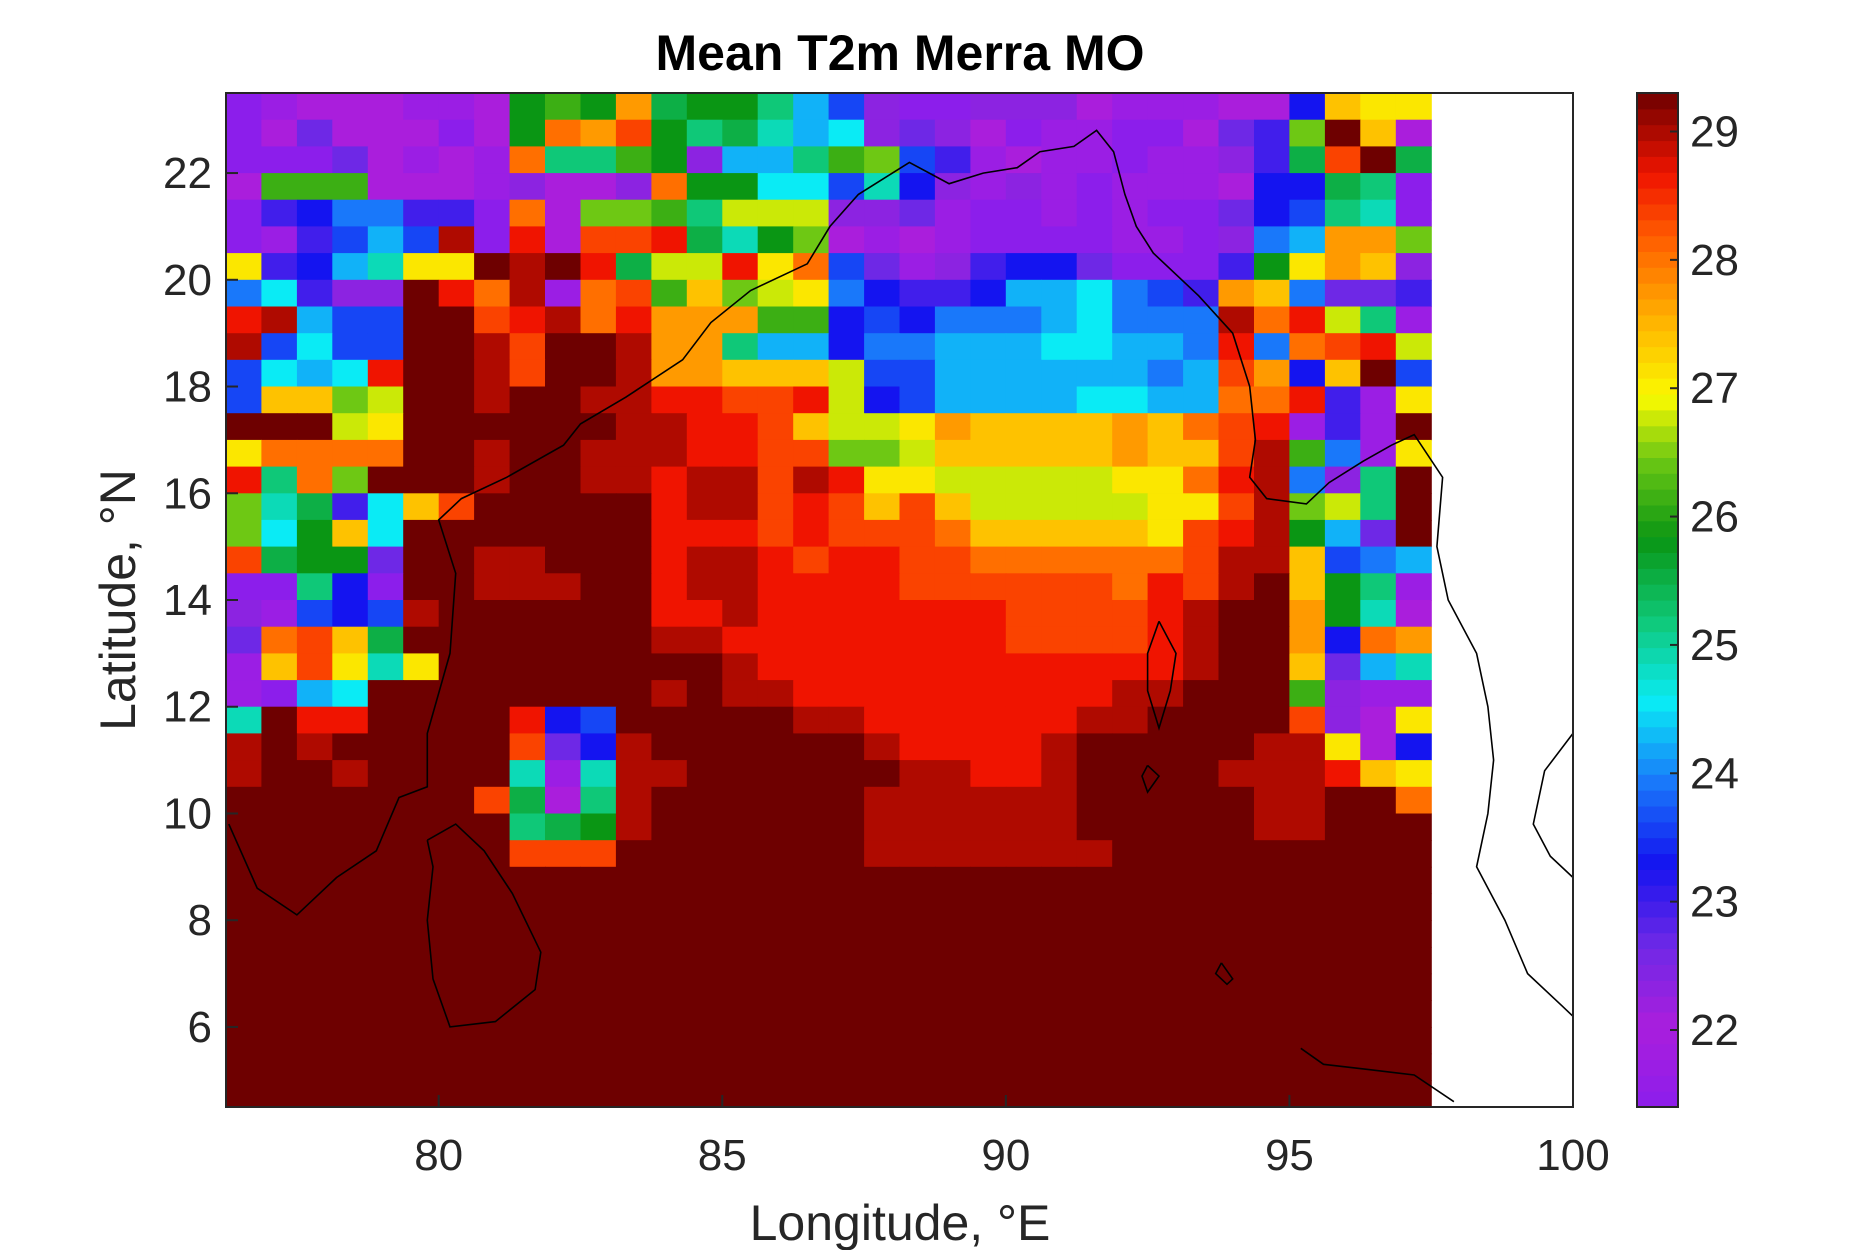 The height and width of the screenshot is (1250, 1875). I want to click on x-tick-label: 95, so click(1289, 1155).